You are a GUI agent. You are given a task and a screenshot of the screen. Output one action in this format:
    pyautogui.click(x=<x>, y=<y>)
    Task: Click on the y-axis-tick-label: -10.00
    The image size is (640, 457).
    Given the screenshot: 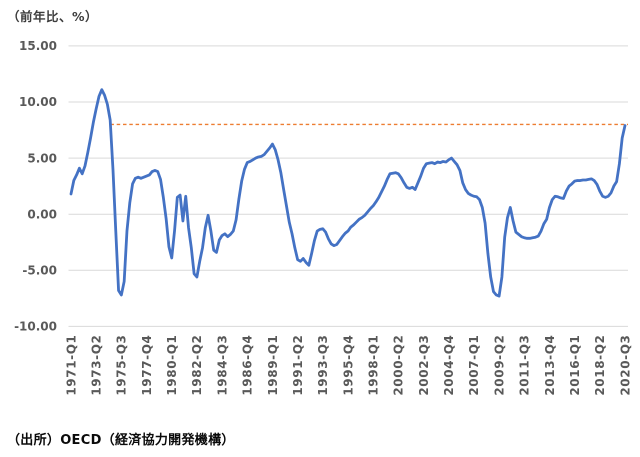 What is the action you would take?
    pyautogui.click(x=35, y=327)
    